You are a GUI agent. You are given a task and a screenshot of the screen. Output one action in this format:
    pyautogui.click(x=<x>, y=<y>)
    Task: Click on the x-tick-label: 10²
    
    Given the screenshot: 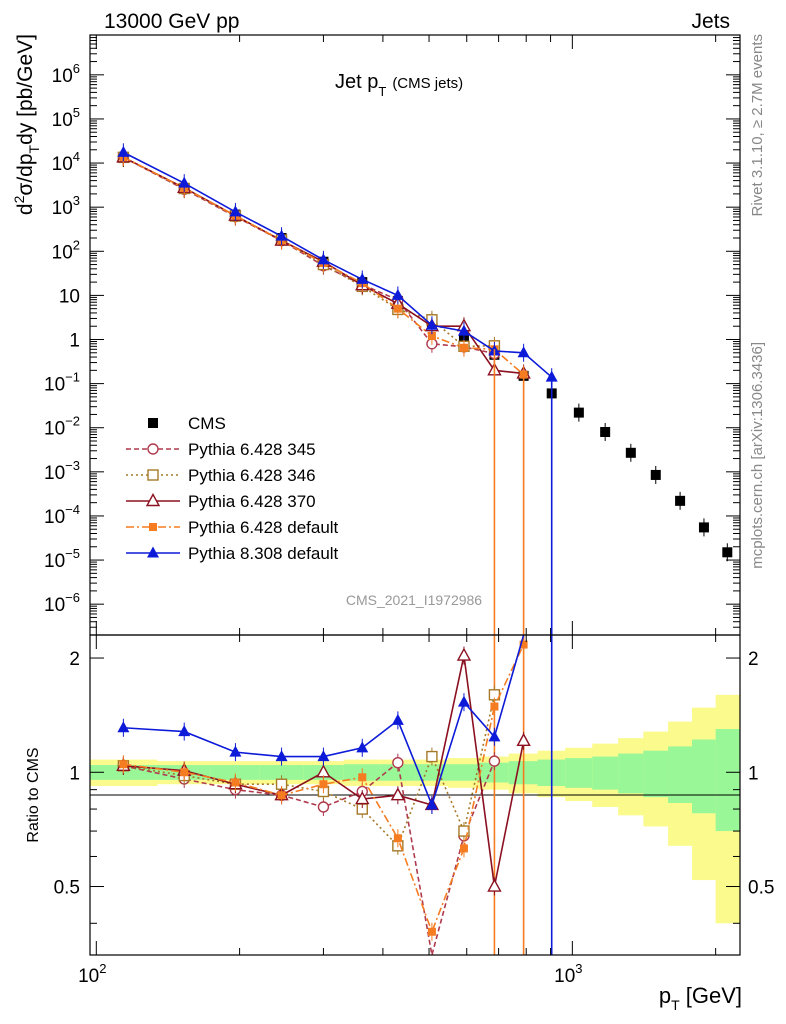 What is the action you would take?
    pyautogui.click(x=92, y=974)
    